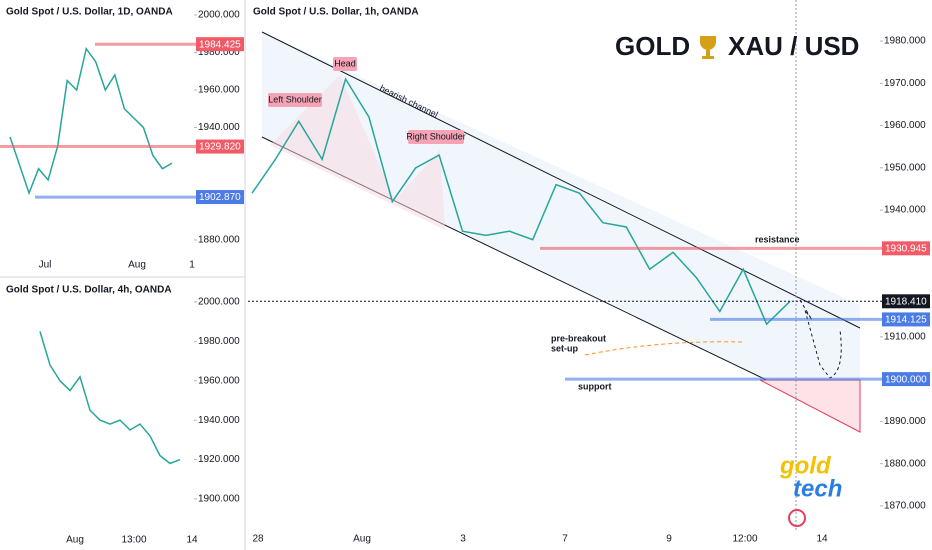 The height and width of the screenshot is (550, 932). What do you see at coordinates (905, 167) in the screenshot?
I see `y-tick-label: 1950.000` at bounding box center [905, 167].